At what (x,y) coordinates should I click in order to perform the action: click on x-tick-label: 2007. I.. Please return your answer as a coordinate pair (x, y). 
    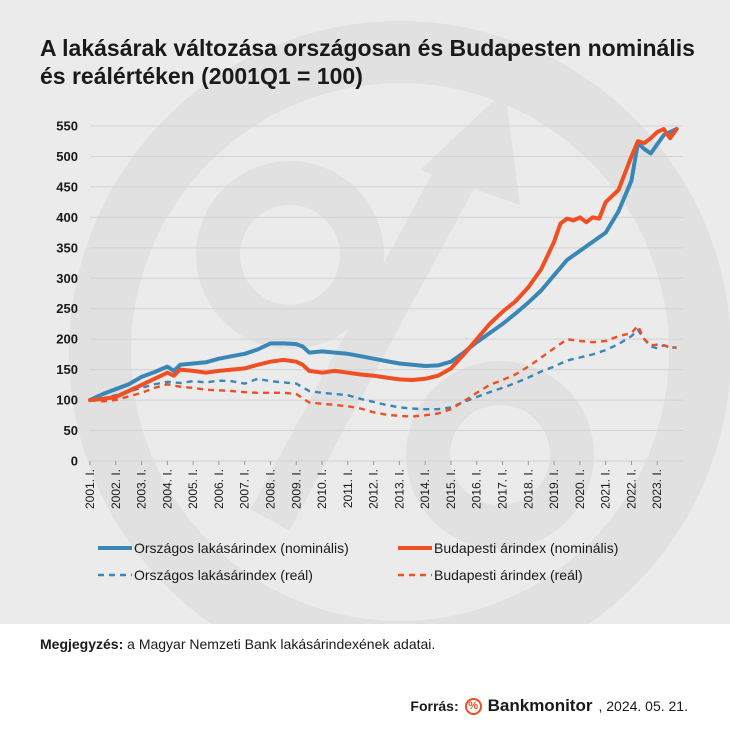
    Looking at the image, I should click on (245, 489).